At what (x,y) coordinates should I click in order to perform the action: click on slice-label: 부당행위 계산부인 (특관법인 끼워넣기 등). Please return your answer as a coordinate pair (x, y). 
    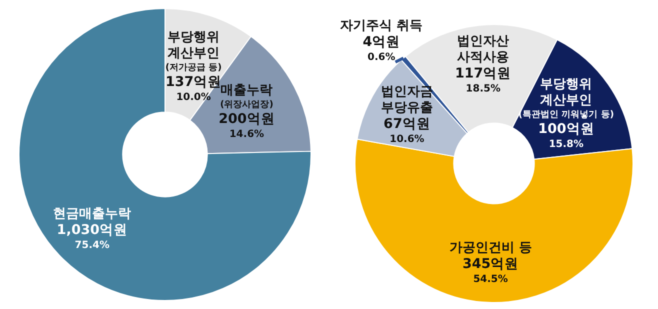
    Looking at the image, I should click on (566, 98).